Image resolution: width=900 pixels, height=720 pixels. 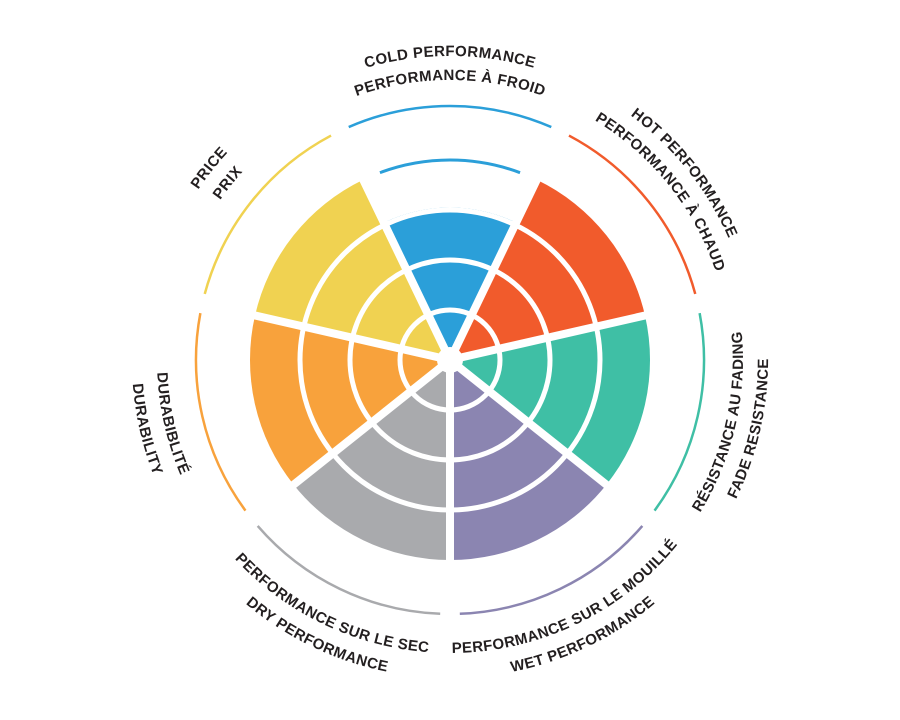 I want to click on label-arc-fade-resistance, so click(x=679, y=412).